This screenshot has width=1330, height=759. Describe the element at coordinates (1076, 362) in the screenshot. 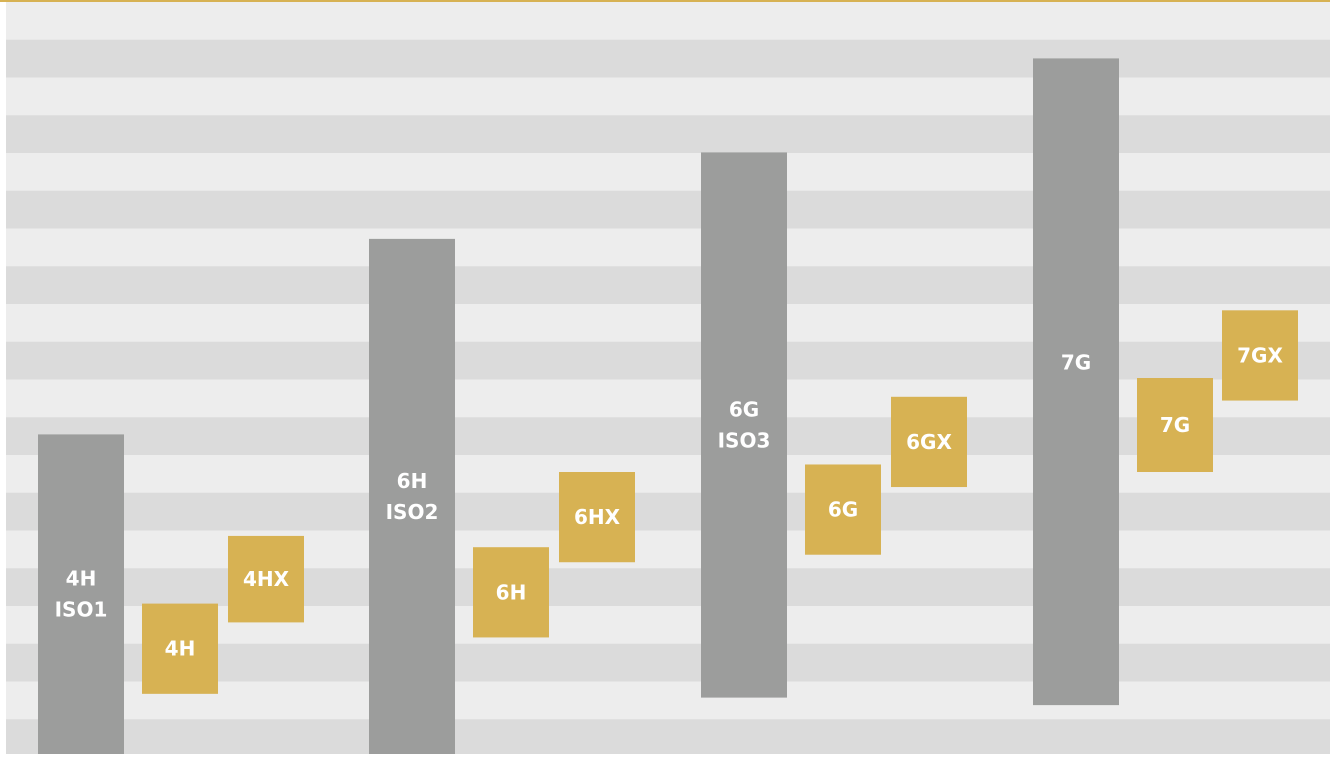

I see `tolerance-band-label: 7G` at that location.